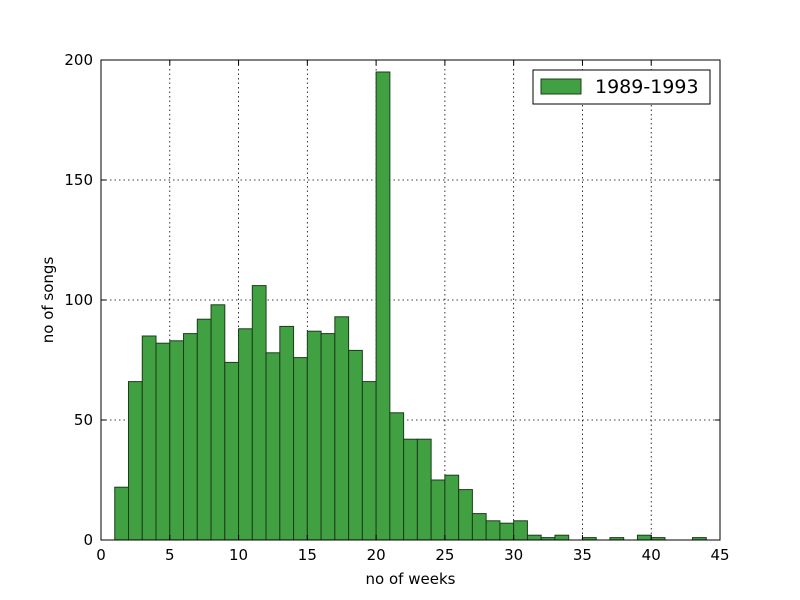 This screenshot has height=600, width=800. What do you see at coordinates (513, 555) in the screenshot?
I see `x-tick-label: 30` at bounding box center [513, 555].